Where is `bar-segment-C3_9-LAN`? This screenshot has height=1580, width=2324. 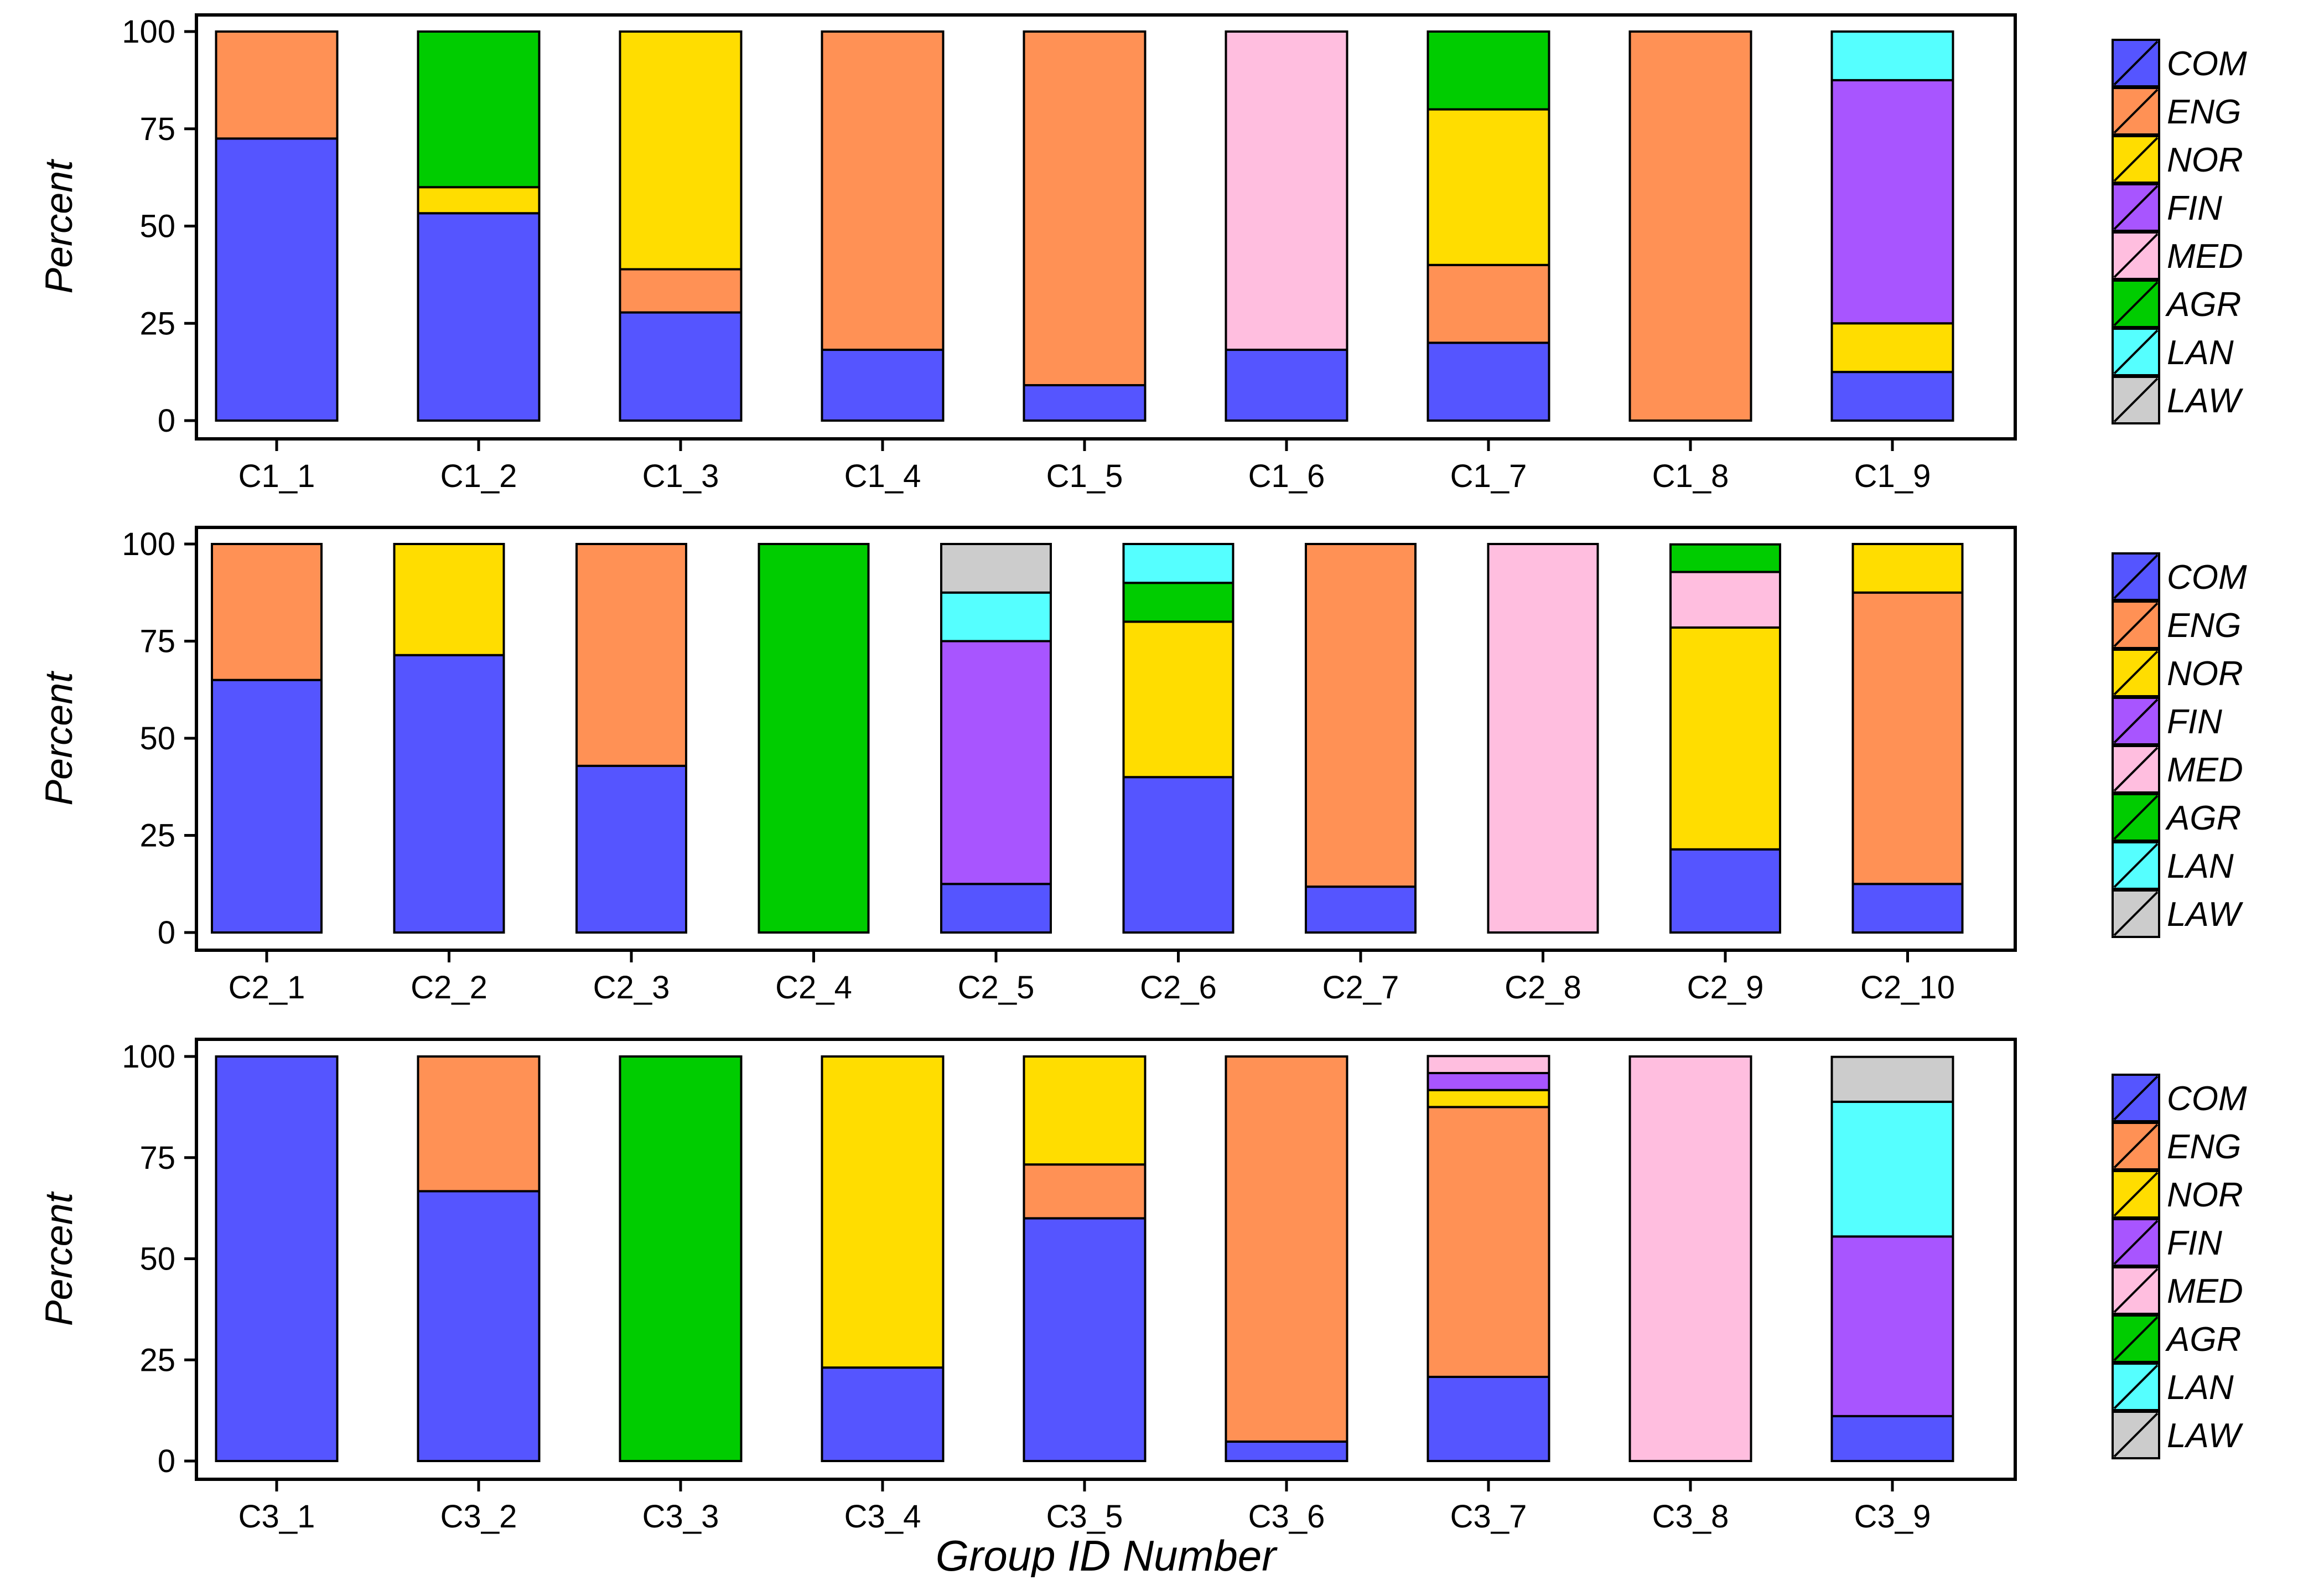 bar-segment-C3_9-LAN is located at coordinates (1892, 1169).